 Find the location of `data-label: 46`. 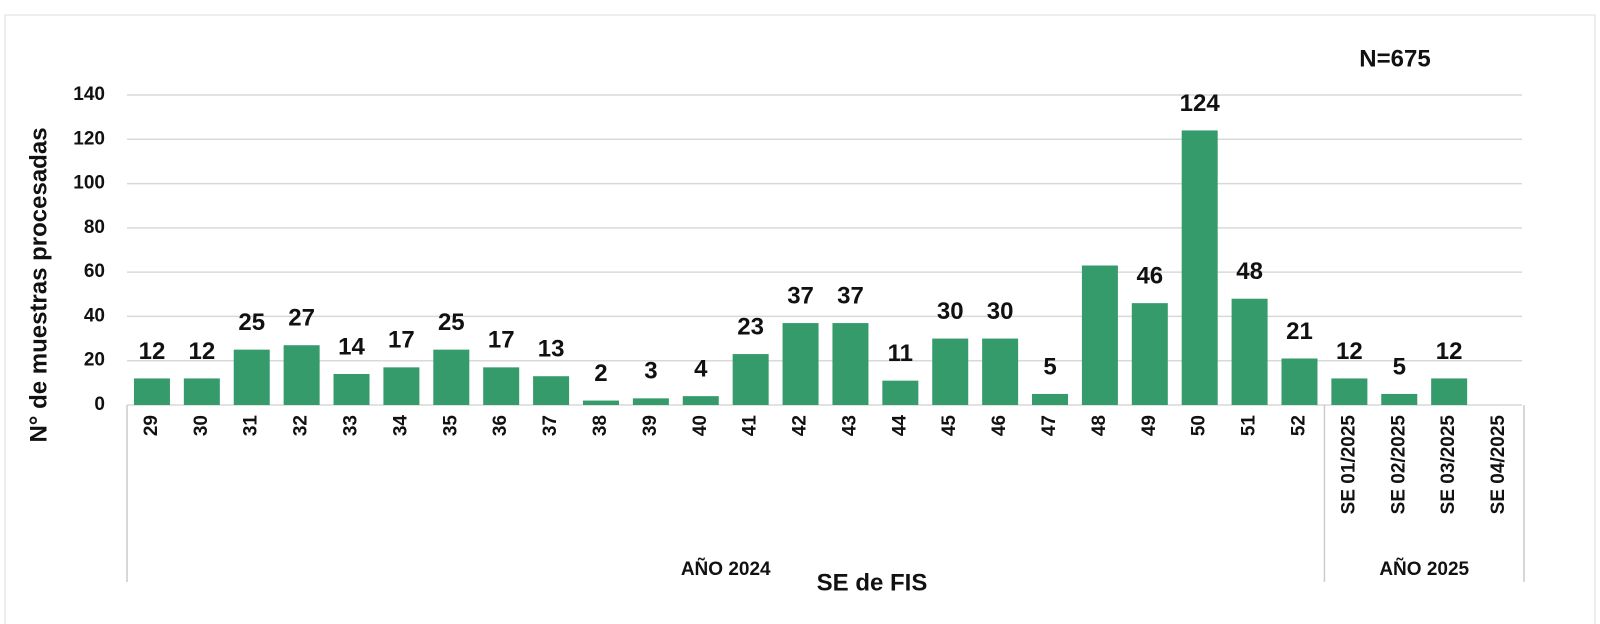

data-label: 46 is located at coordinates (1149, 275).